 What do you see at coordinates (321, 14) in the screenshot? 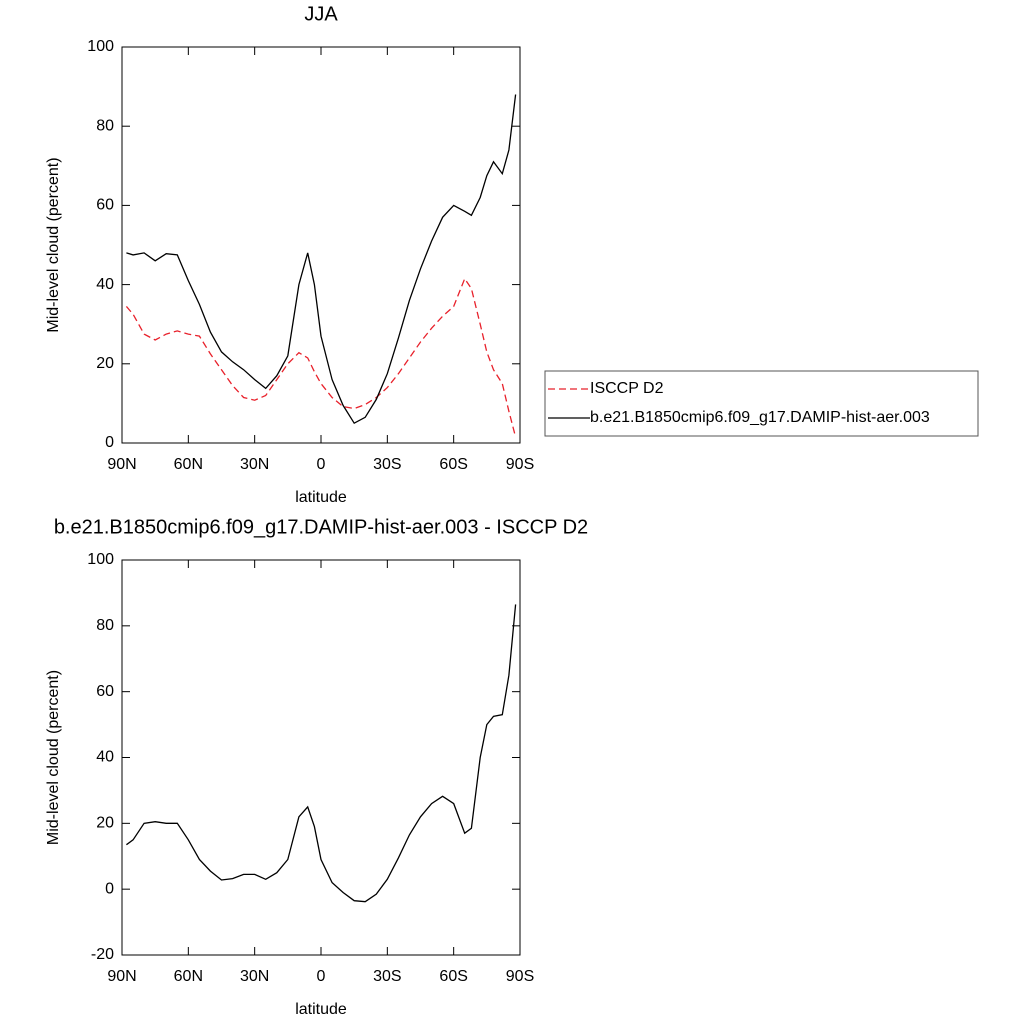
I see `chart-title: JJA` at bounding box center [321, 14].